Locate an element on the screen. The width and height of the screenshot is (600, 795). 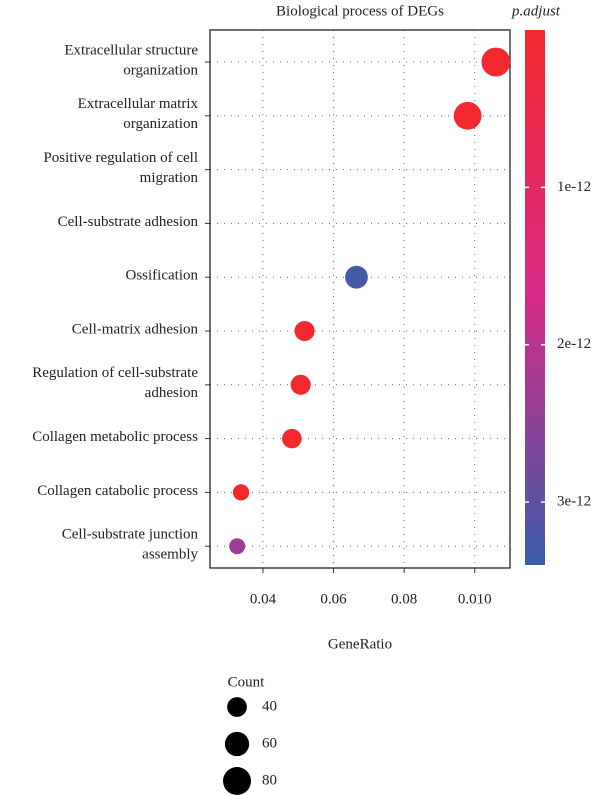
y-tick-label: migration is located at coordinates (169, 178).